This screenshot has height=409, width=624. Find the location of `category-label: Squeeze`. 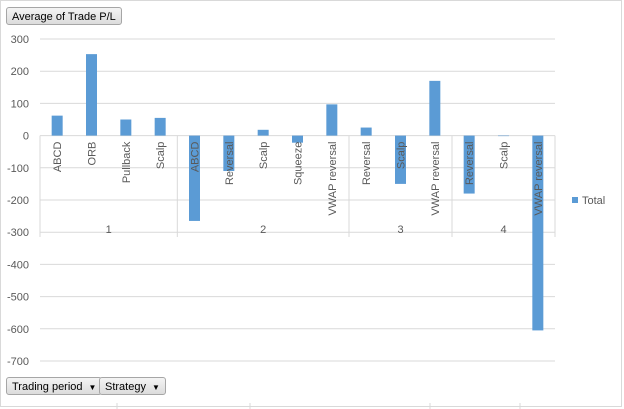

category-label: Squeeze is located at coordinates (299, 163).